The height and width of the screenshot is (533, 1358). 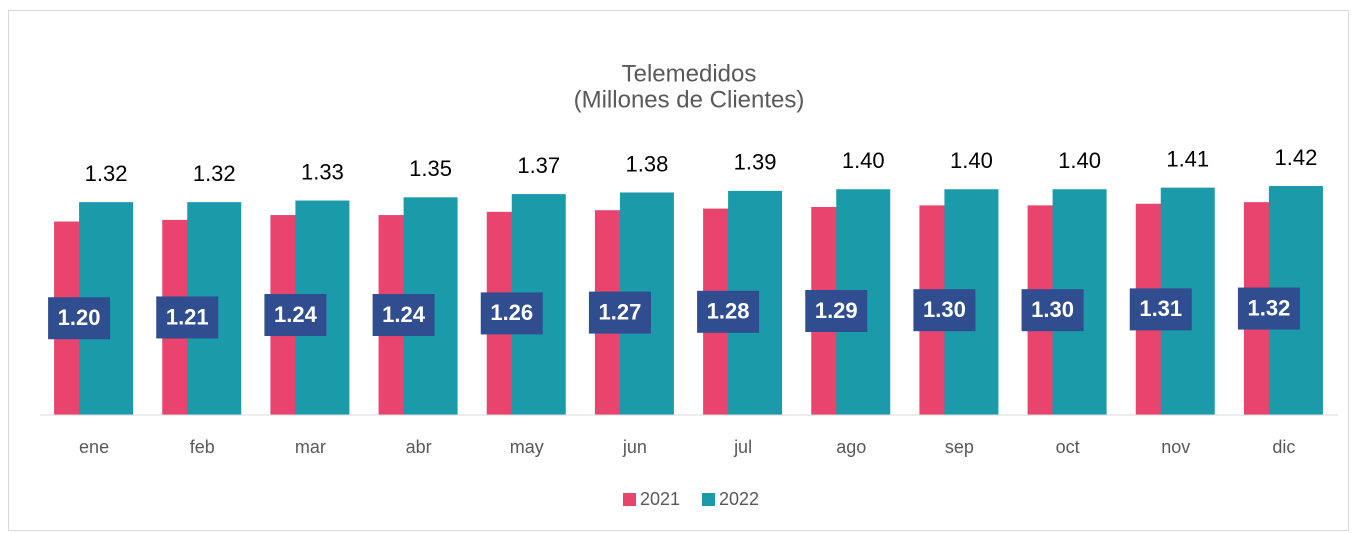 What do you see at coordinates (1175, 447) in the screenshot?
I see `x-tick-label: nov` at bounding box center [1175, 447].